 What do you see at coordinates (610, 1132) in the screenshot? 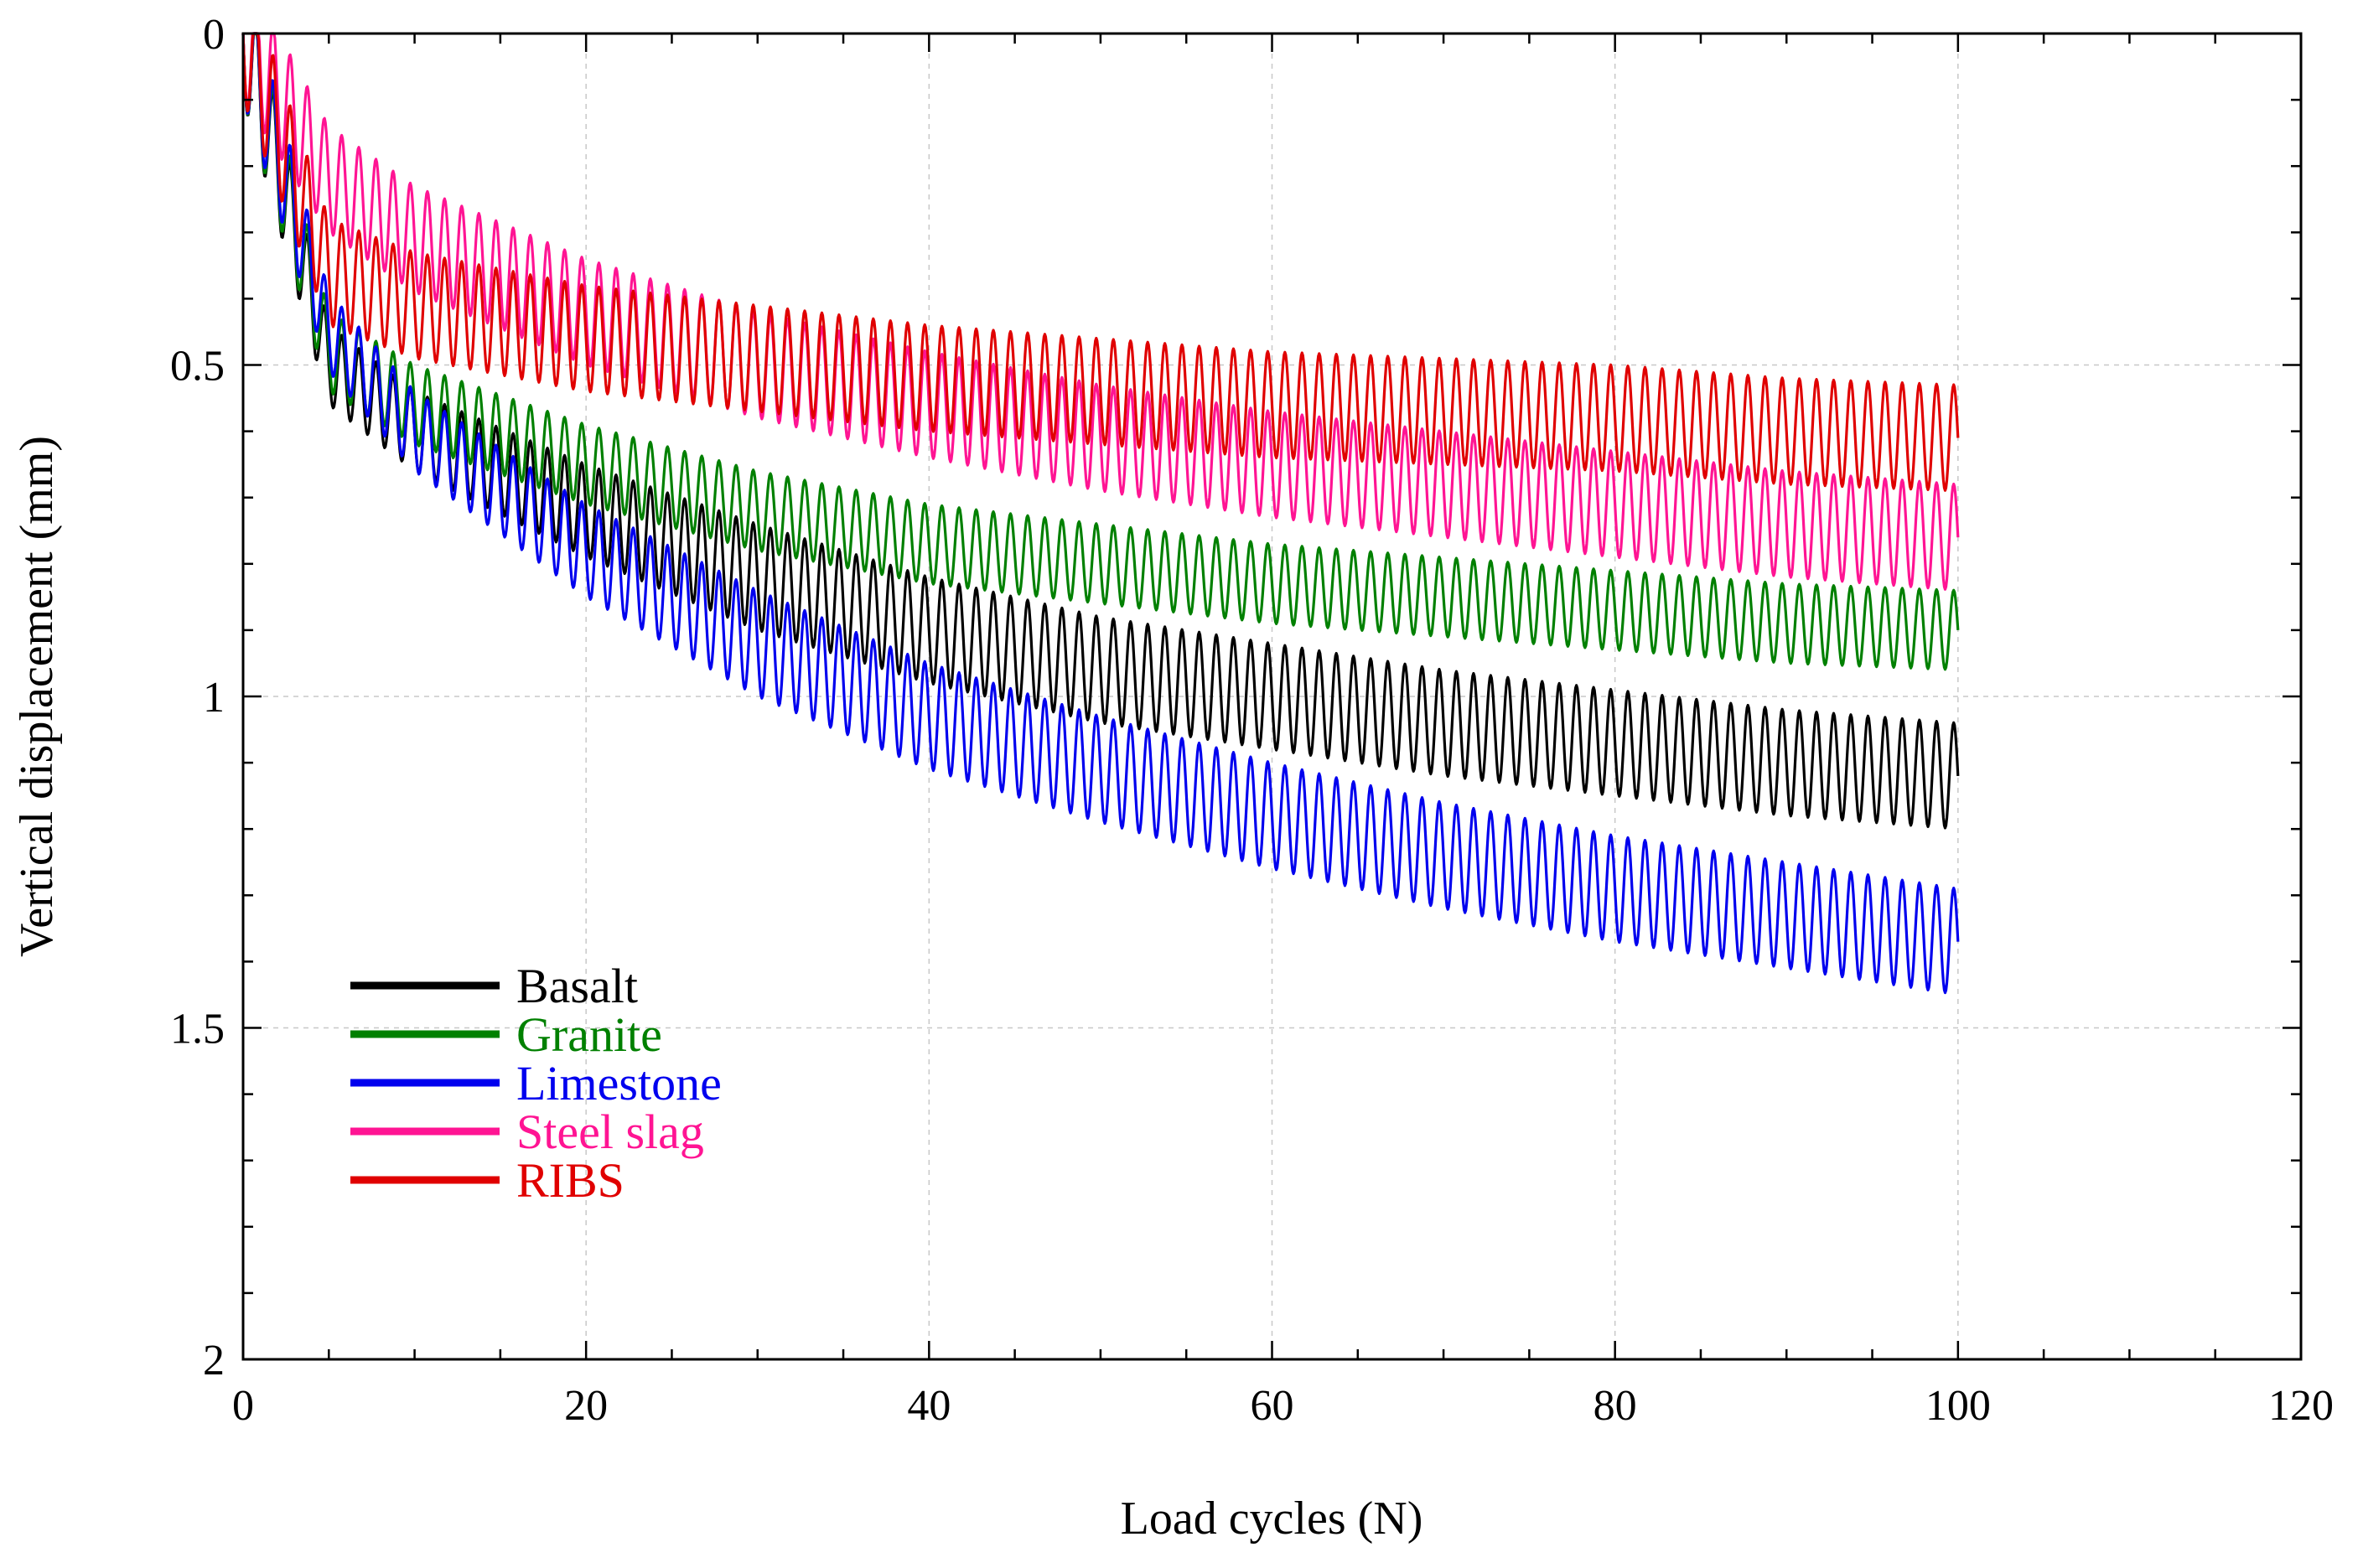
I see `legend-label-steel-slag: Steel slag` at bounding box center [610, 1132].